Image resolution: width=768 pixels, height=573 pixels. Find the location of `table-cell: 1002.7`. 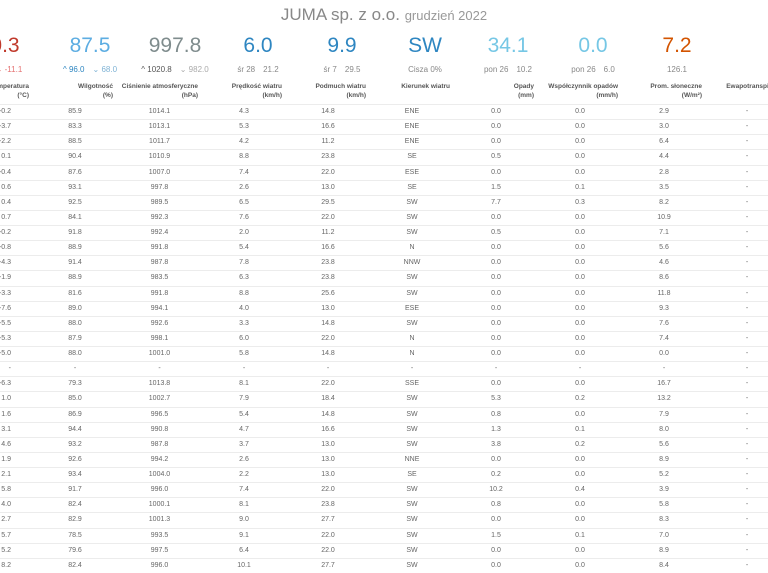

table-cell: 1002.7 is located at coordinates (159, 399).